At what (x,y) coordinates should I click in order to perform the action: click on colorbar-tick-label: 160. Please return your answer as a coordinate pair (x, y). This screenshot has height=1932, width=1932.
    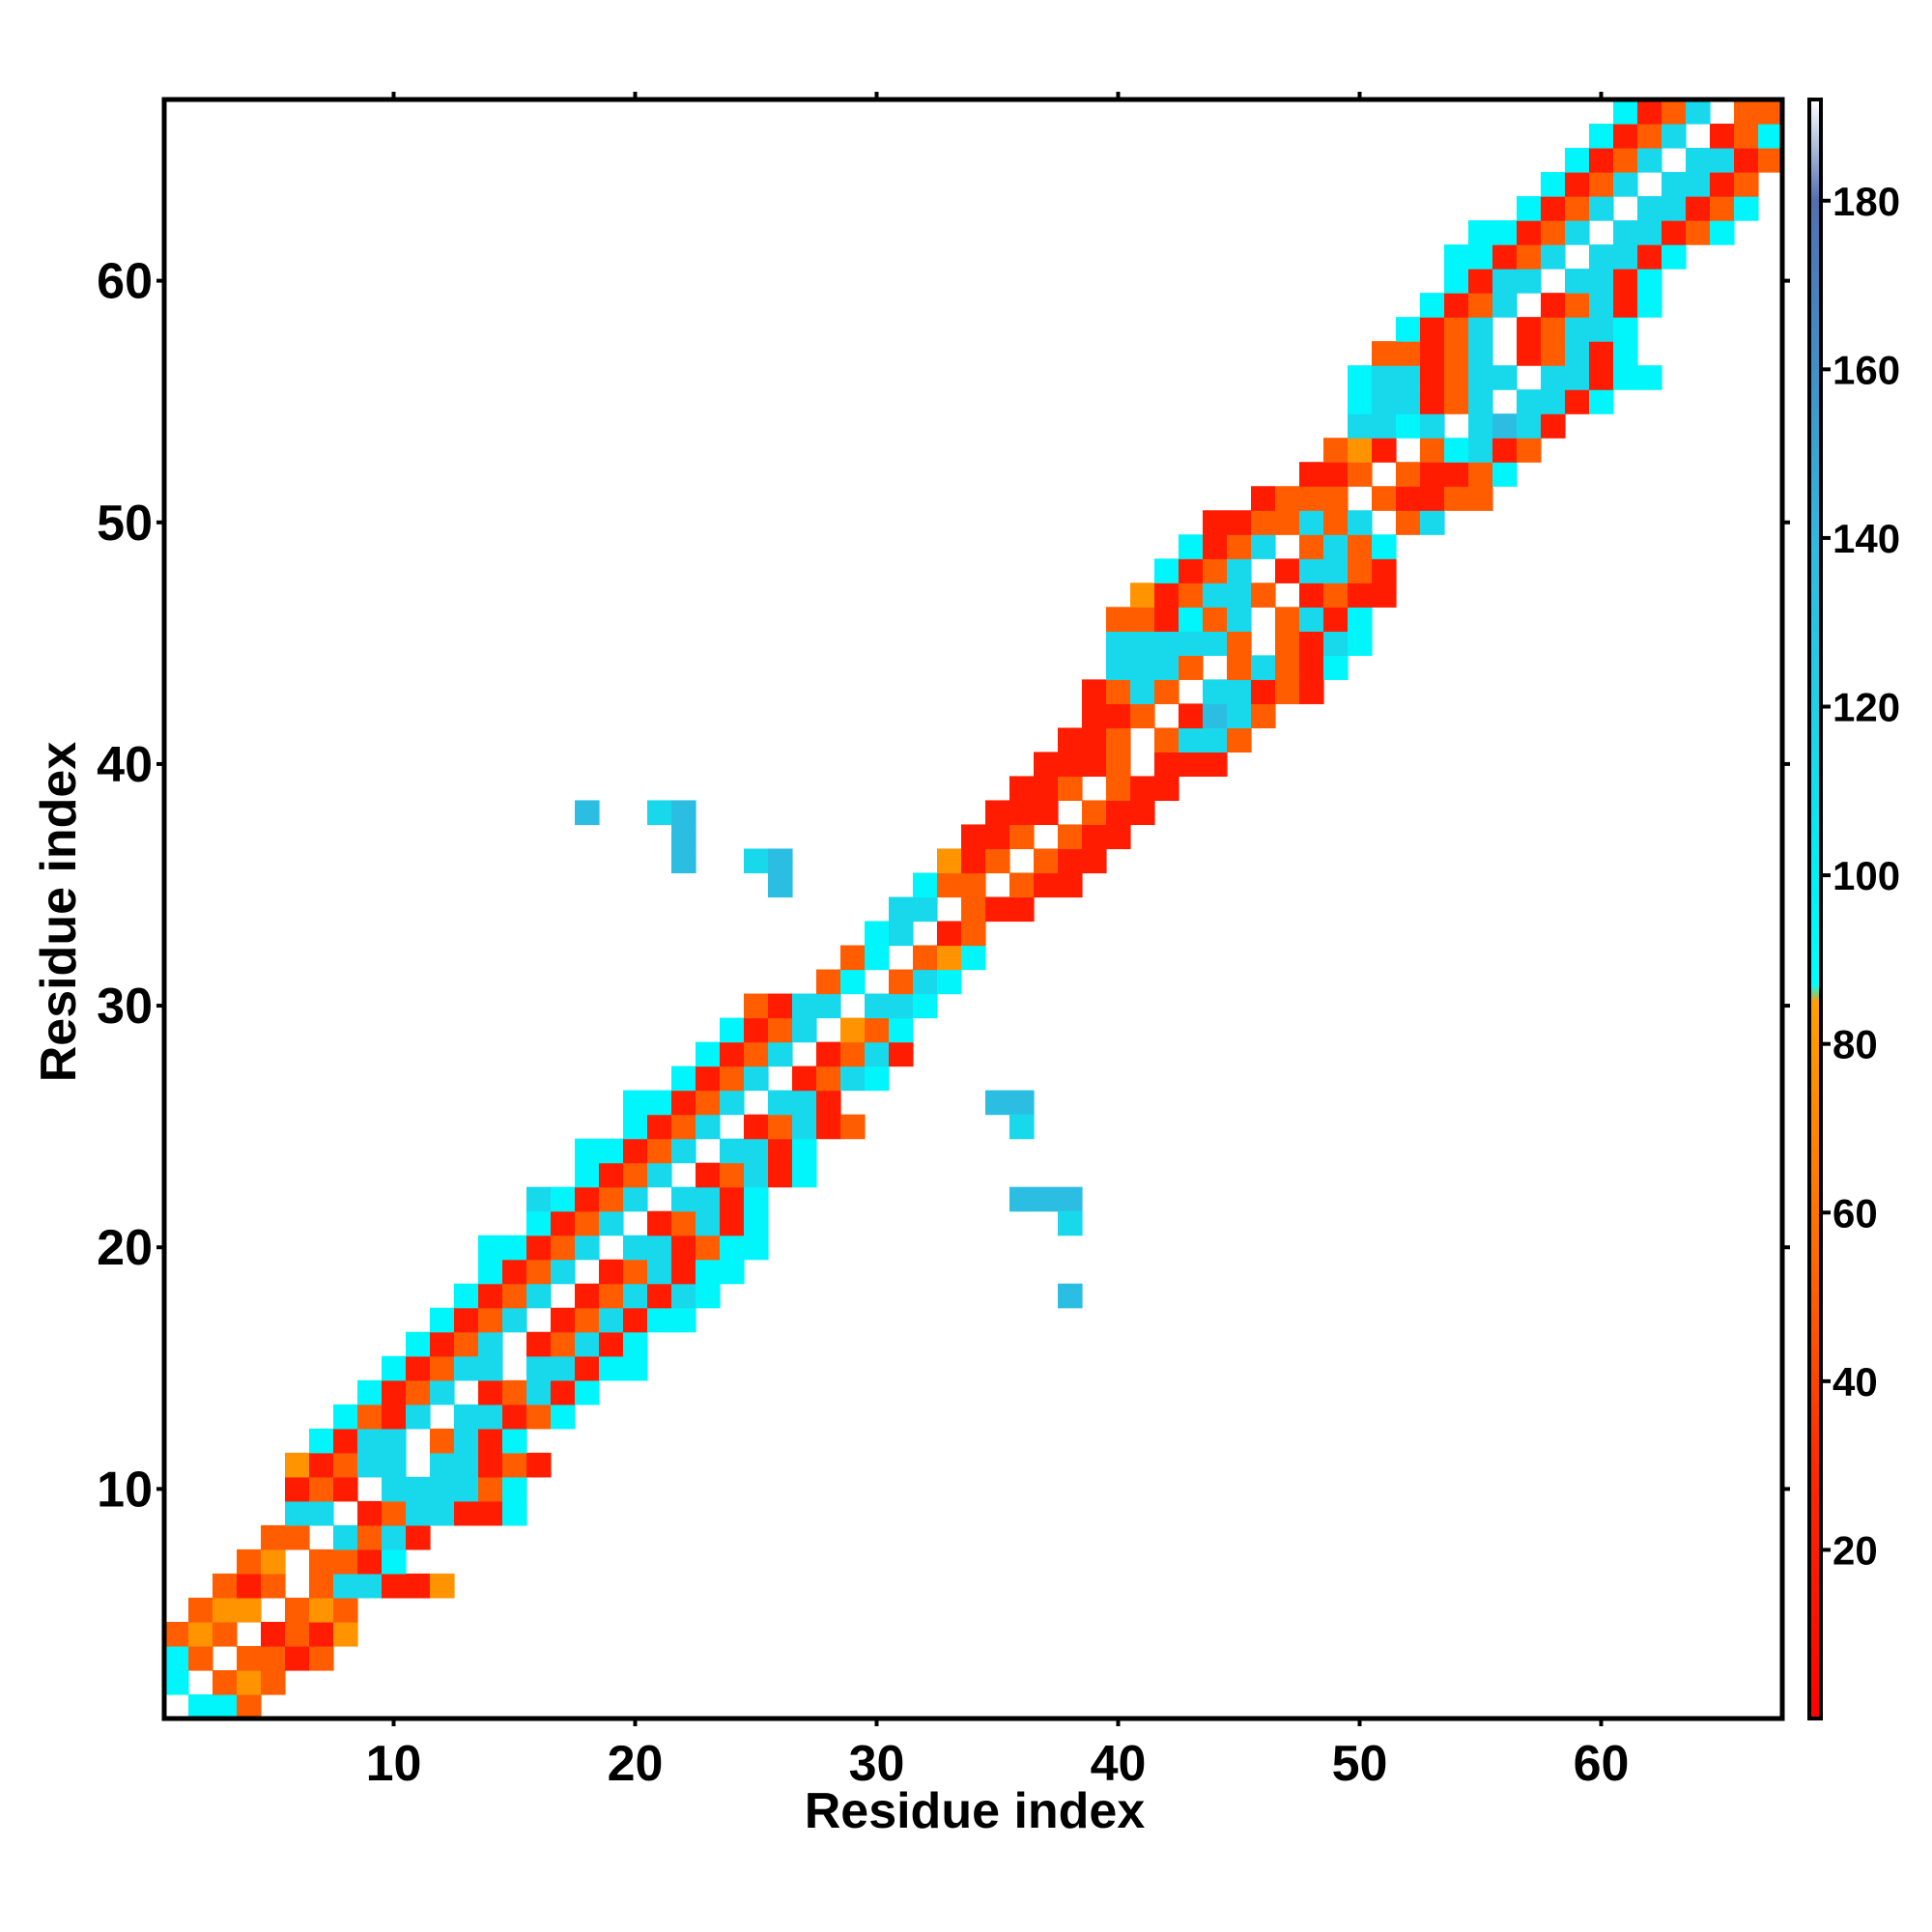
    Looking at the image, I should click on (1866, 369).